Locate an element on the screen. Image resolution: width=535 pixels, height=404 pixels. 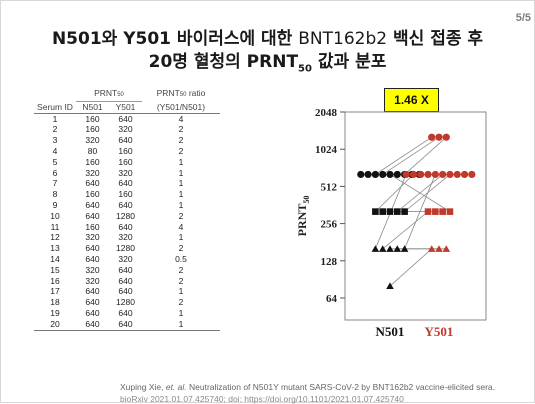
y-tick-label: 512 is located at coordinates (329, 187).